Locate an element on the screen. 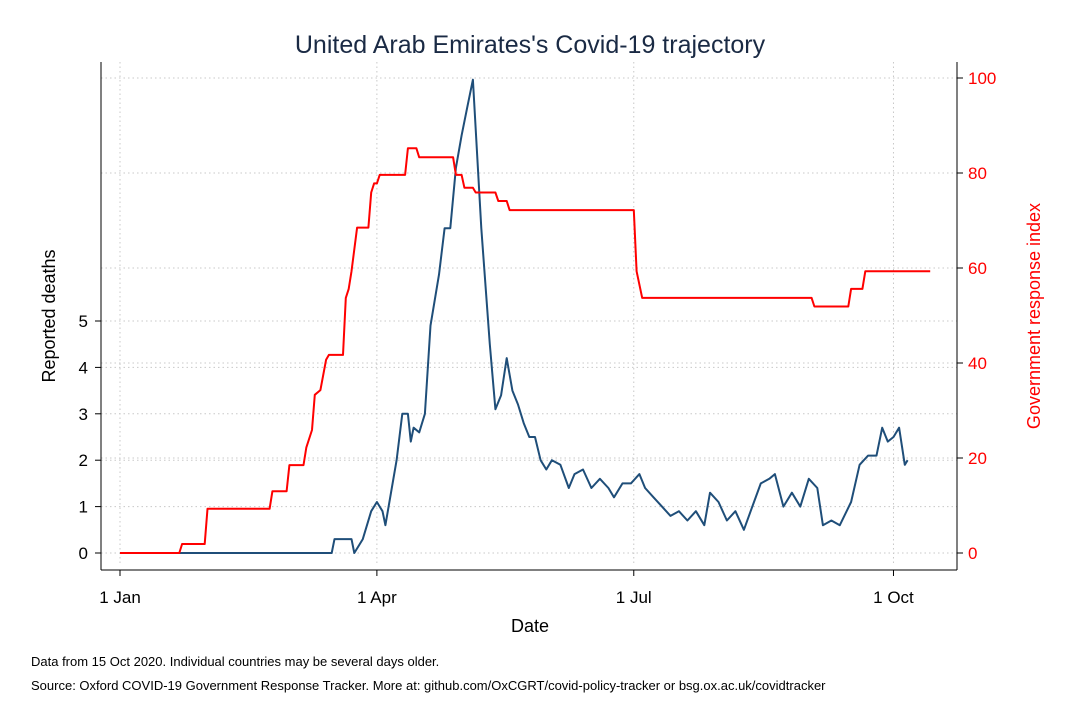  y2-axis-label: Government response index is located at coordinates (1034, 316).